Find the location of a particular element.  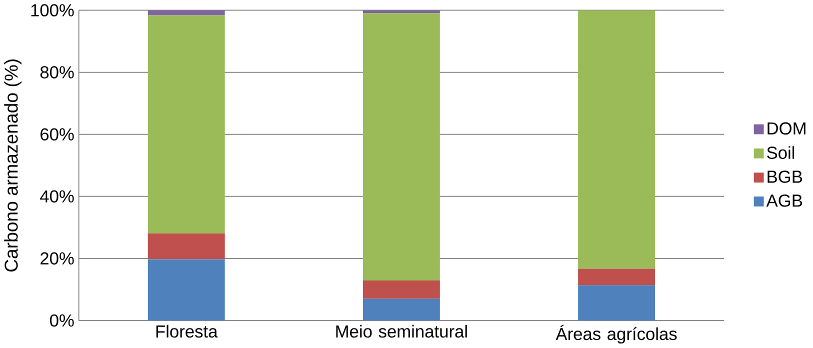

y-tick-label: 60% is located at coordinates (57, 134).